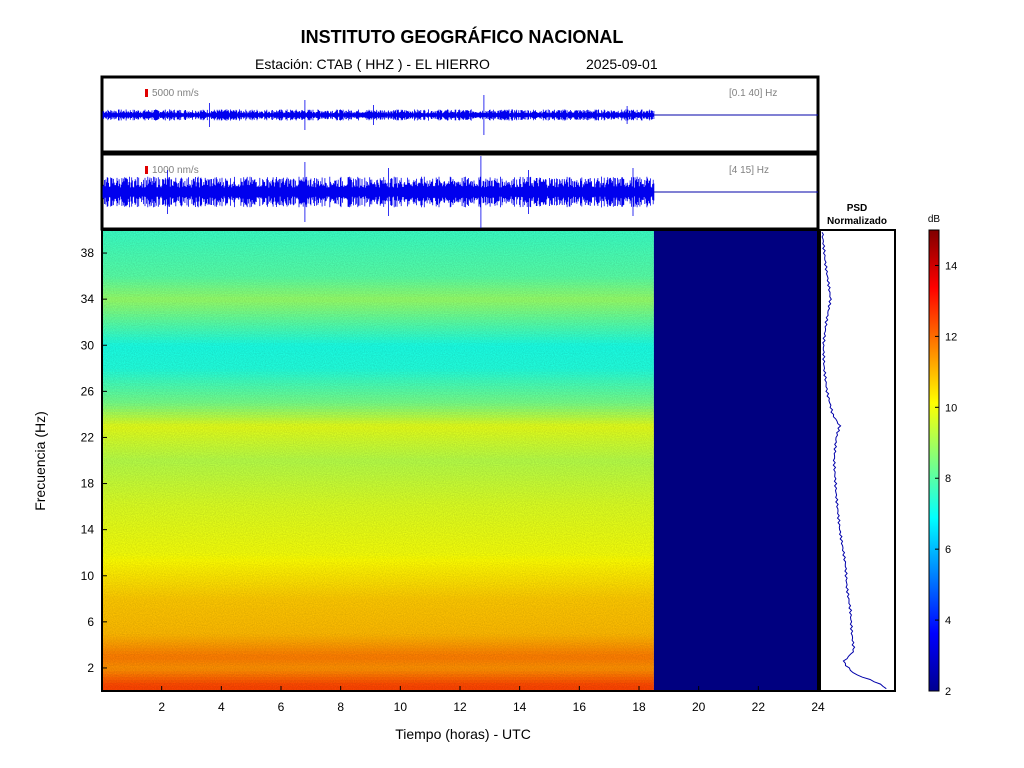 The height and width of the screenshot is (768, 1024). Describe the element at coordinates (146, 93) in the screenshot. I see `scale-bar-top` at that location.